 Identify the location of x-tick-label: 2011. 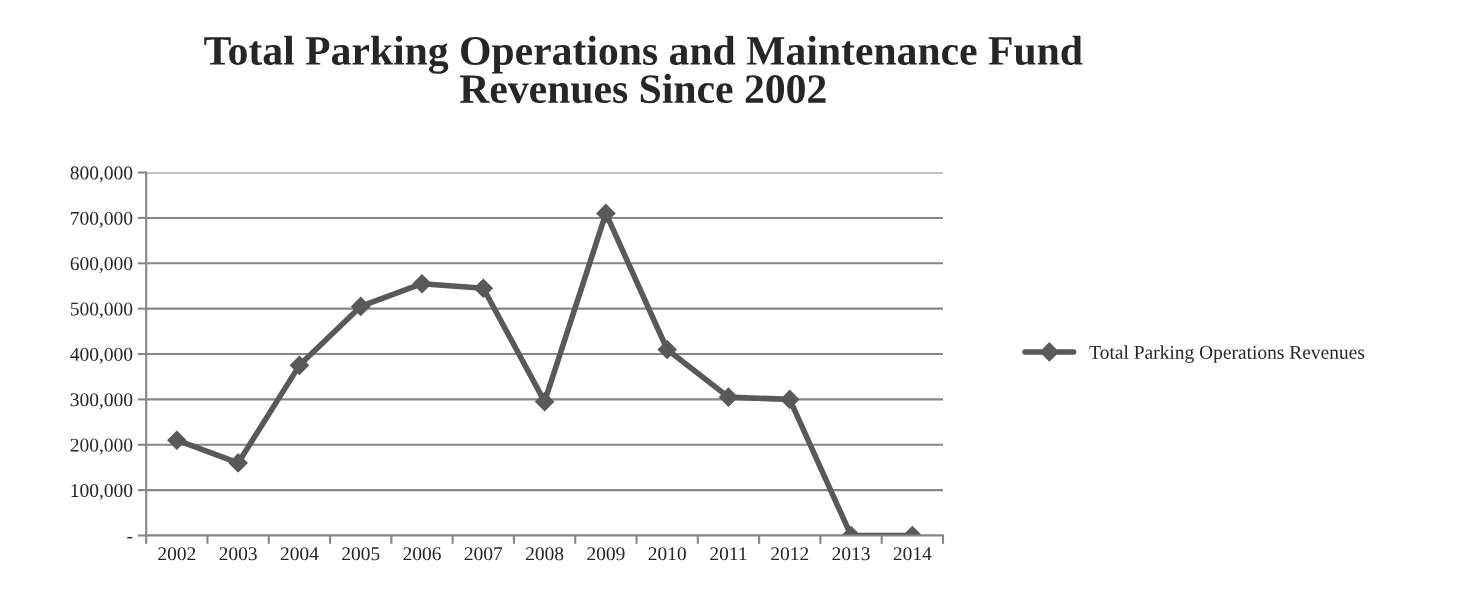
(728, 554).